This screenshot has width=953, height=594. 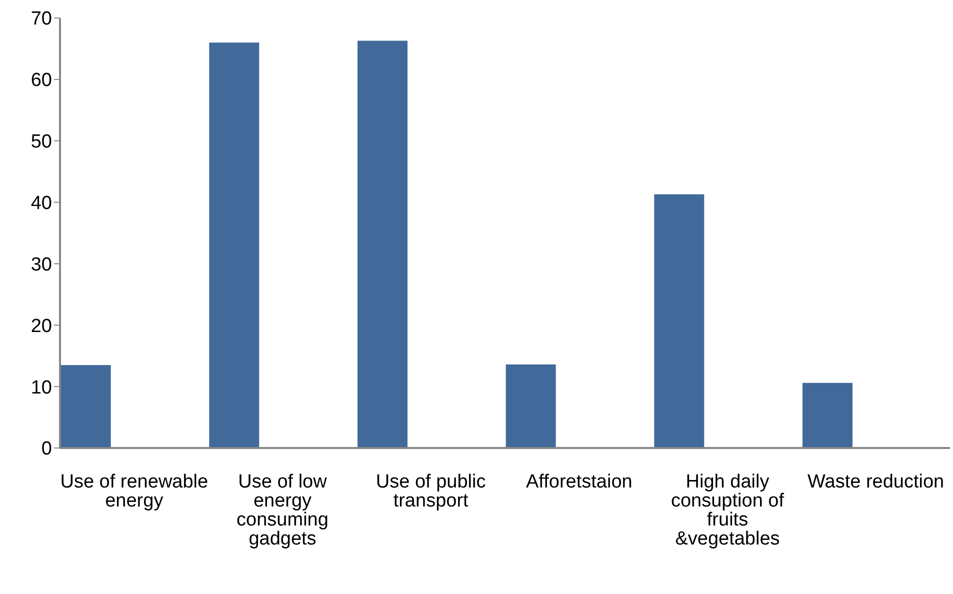 I want to click on x-tick-label: Waste reduction, so click(x=876, y=481).